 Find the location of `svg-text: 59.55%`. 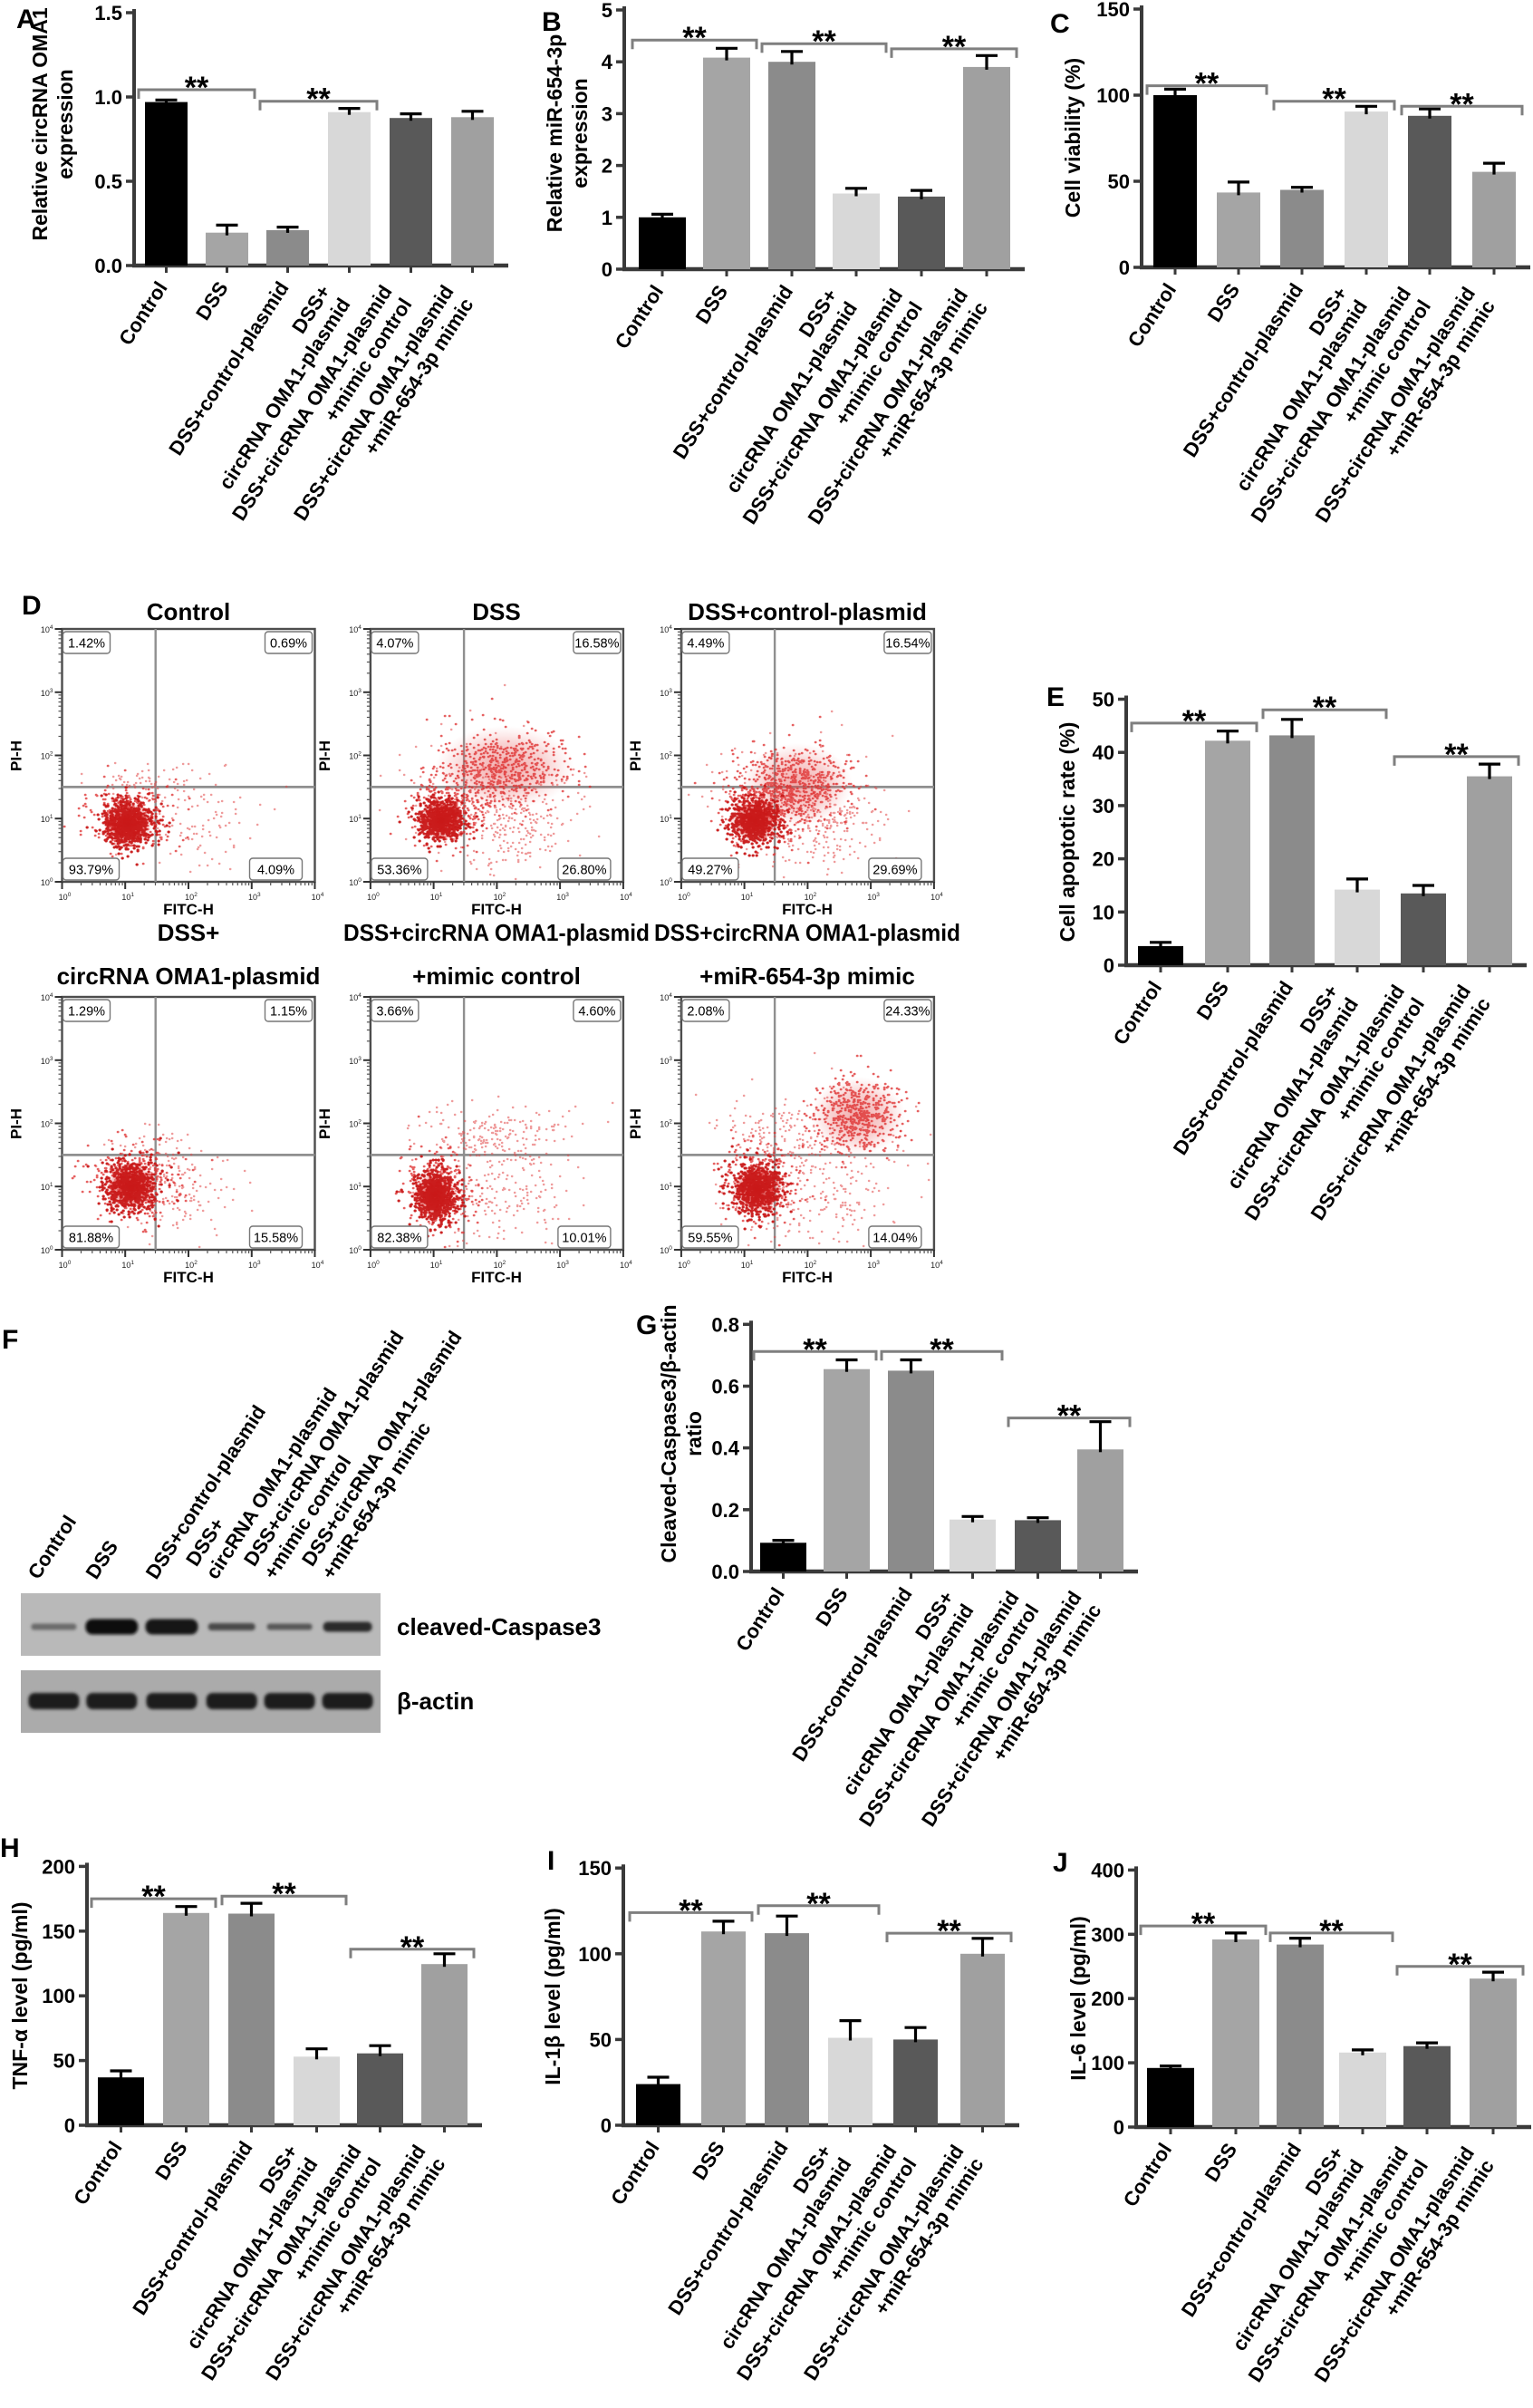

svg-text: 59.55% is located at coordinates (710, 1239).